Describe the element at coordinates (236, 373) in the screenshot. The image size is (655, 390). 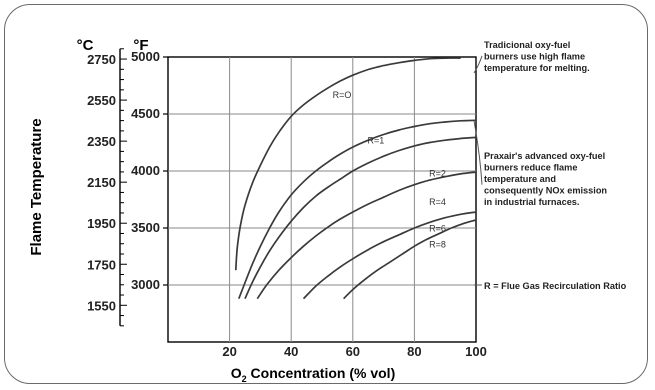
I see `x-axis-title-prefix: O` at that location.